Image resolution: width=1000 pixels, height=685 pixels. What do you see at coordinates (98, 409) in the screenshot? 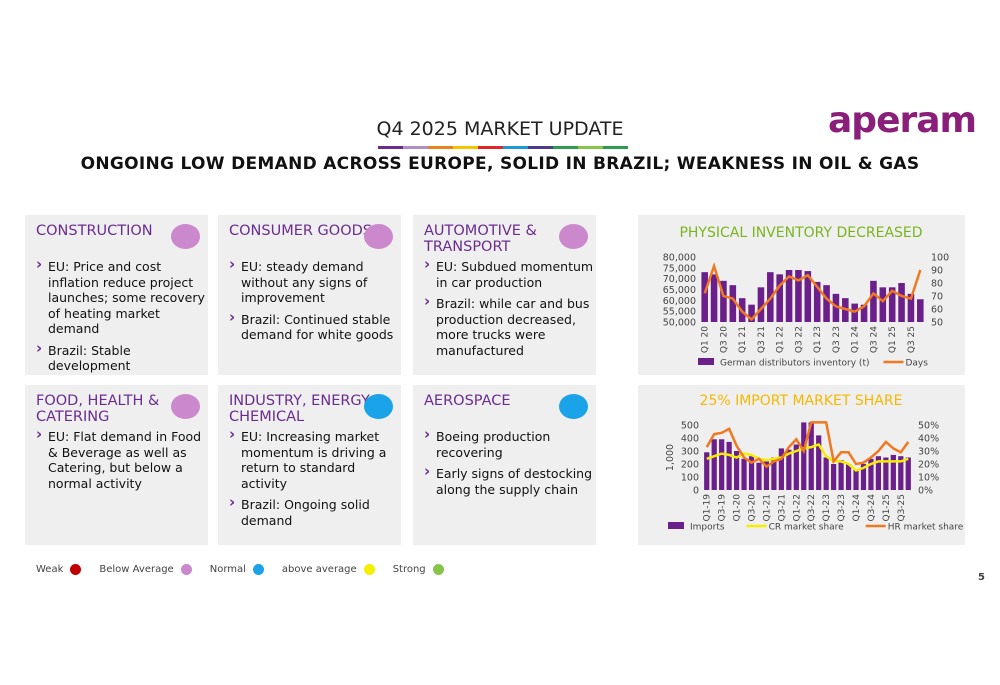
I see `panel-title: FOOD, HEALTH & CATERING` at bounding box center [98, 409].